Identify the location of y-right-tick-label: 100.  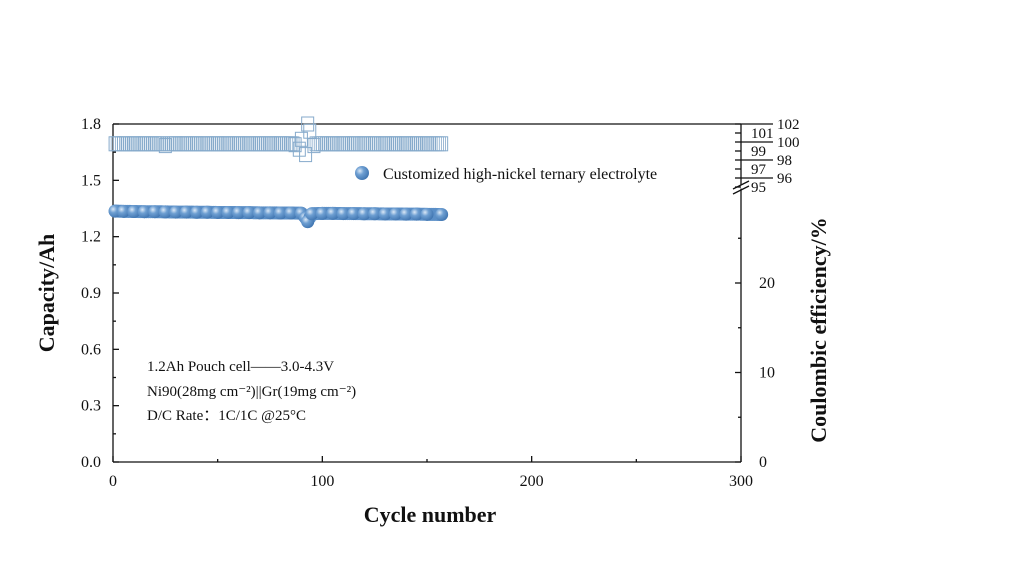
(788, 143).